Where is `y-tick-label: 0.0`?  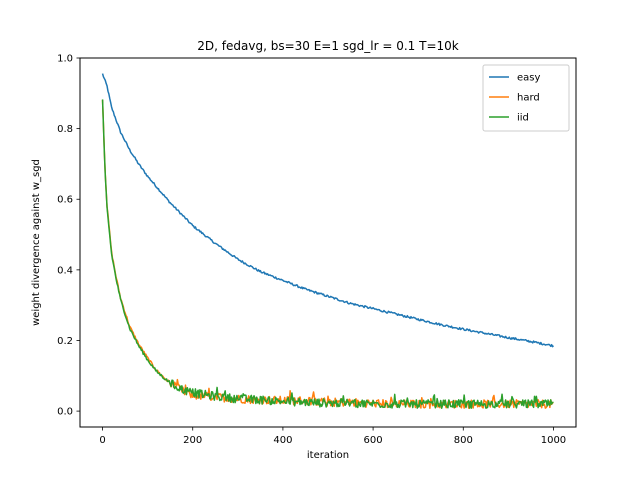 y-tick-label: 0.0 is located at coordinates (65, 412).